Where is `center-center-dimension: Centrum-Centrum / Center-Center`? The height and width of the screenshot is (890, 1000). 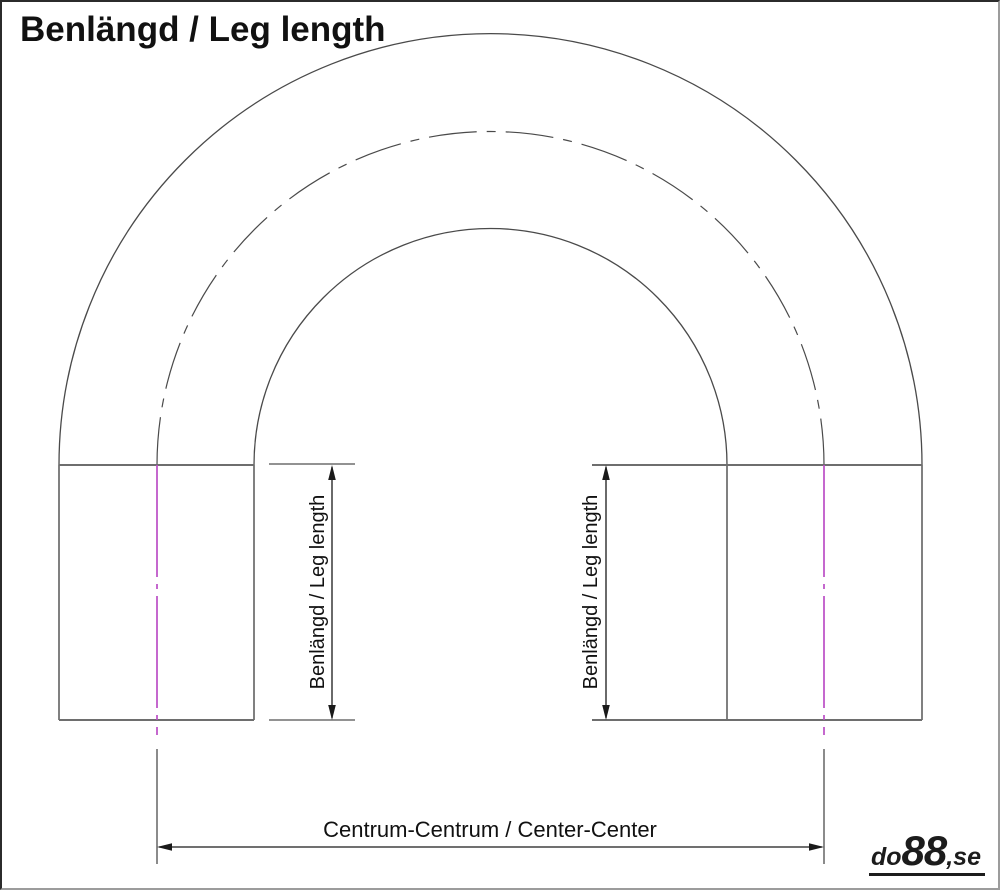
center-center-dimension: Centrum-Centrum / Center-Center is located at coordinates (490, 806).